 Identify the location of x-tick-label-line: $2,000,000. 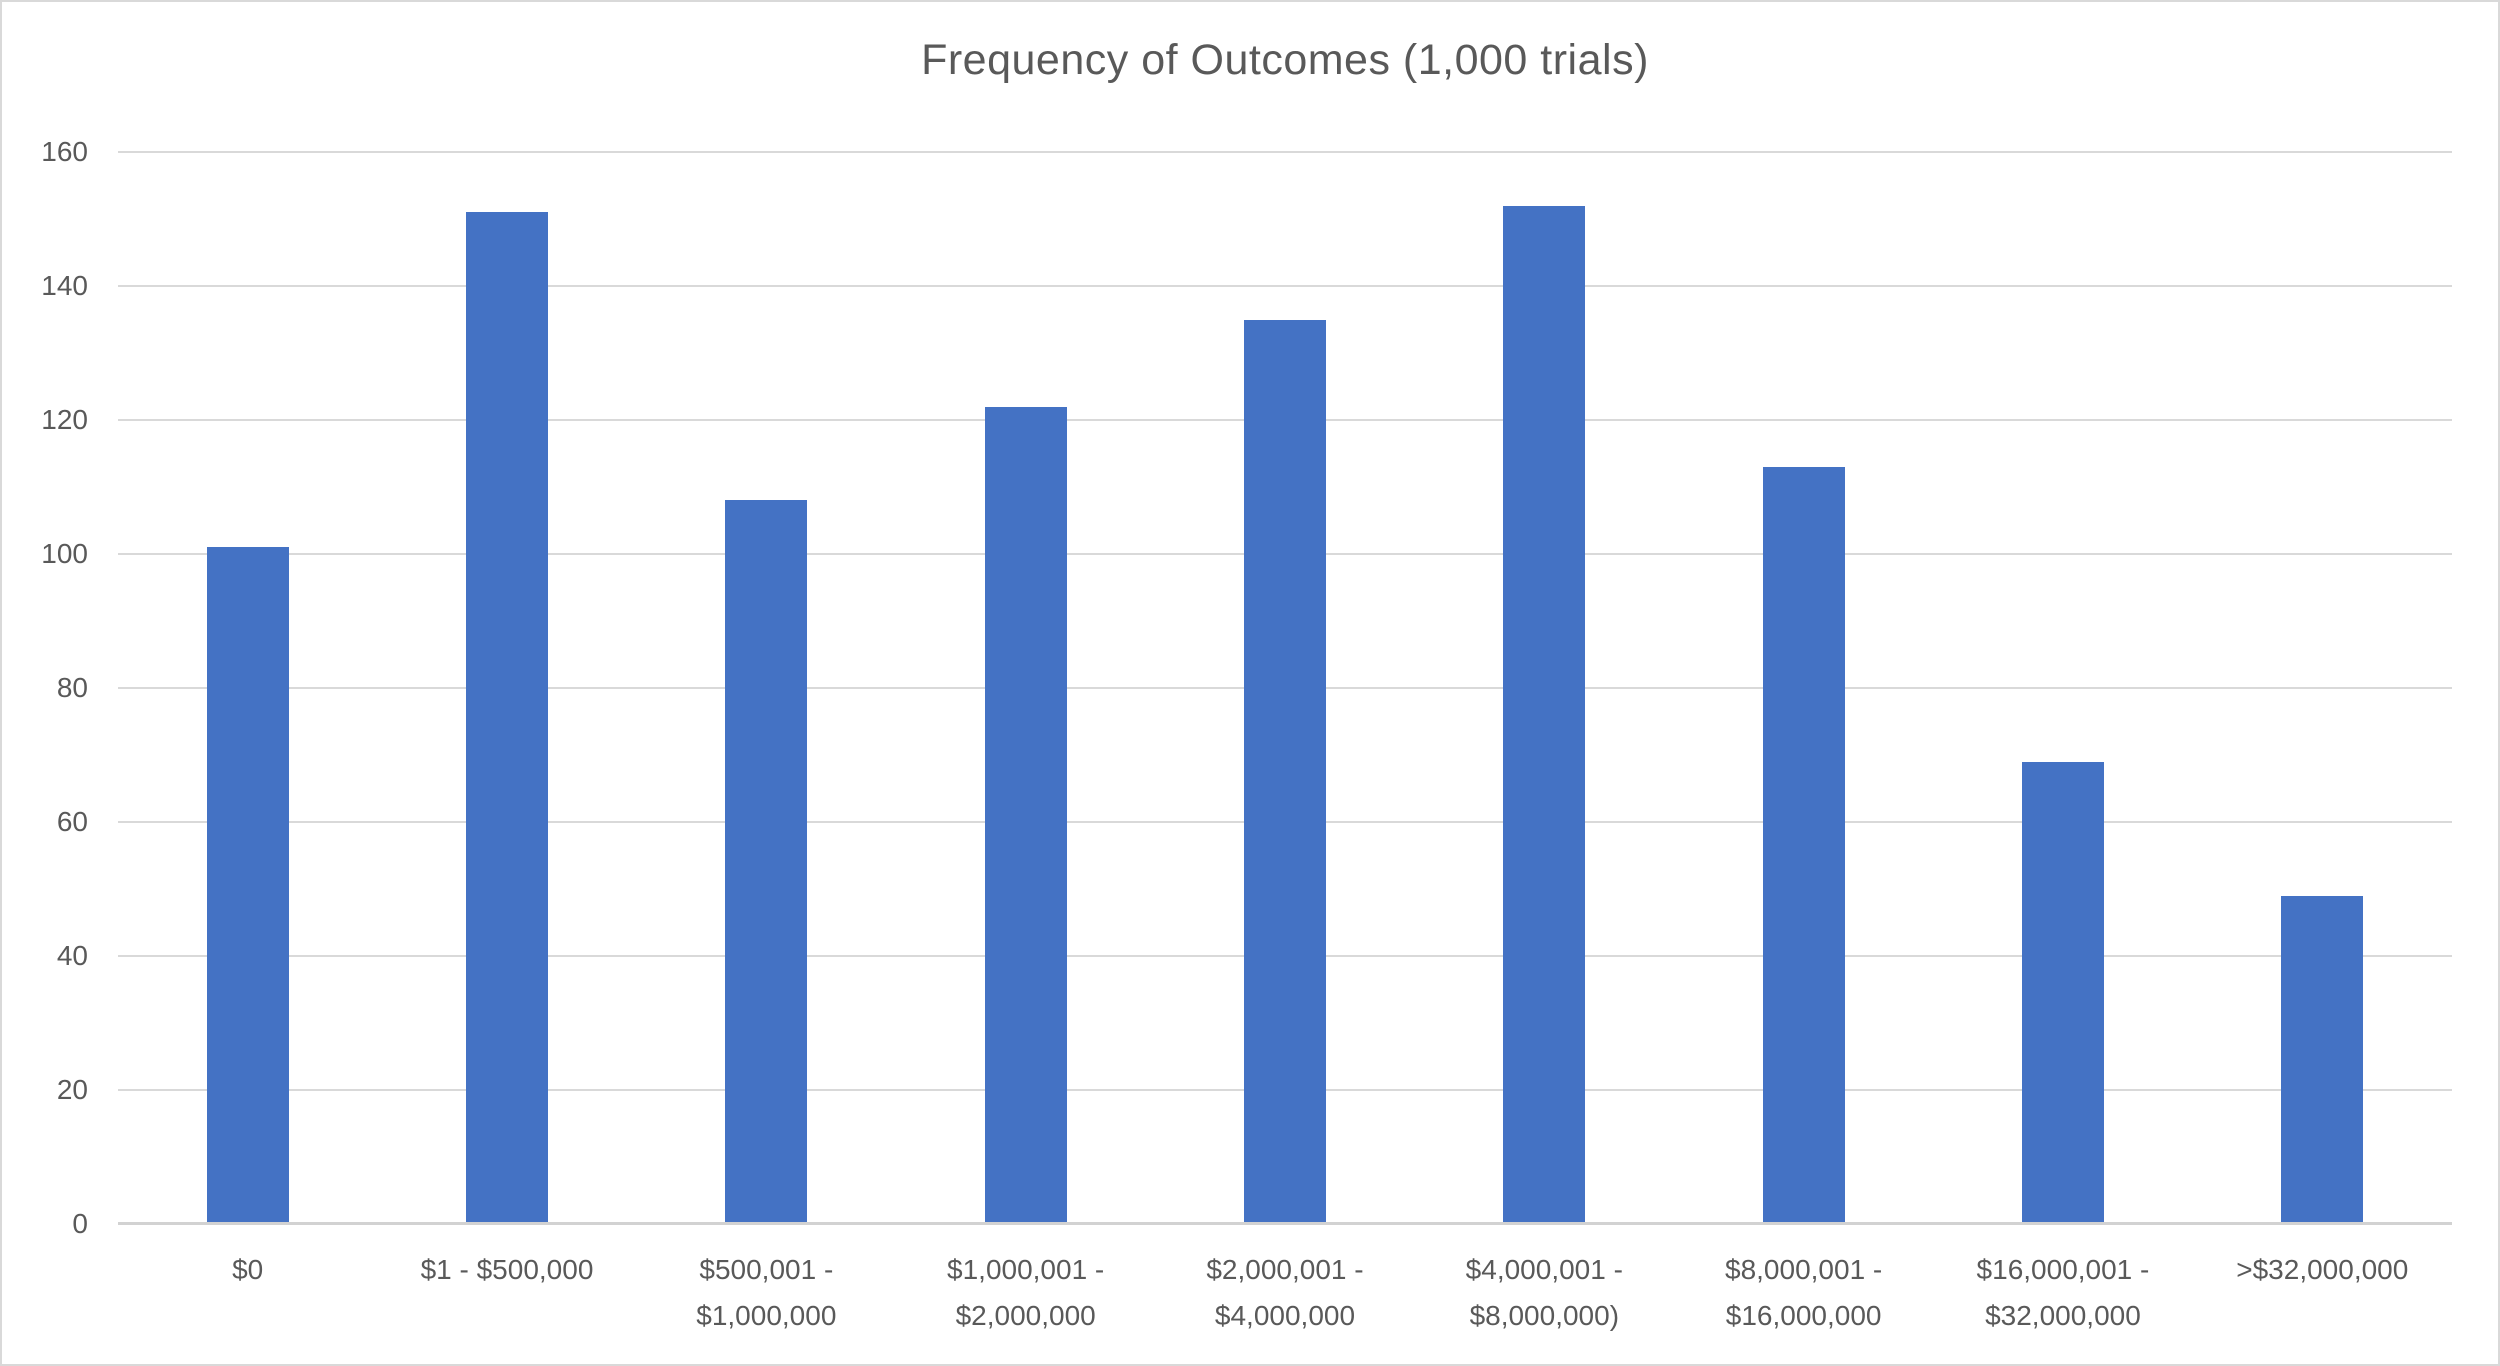
(1025, 1315).